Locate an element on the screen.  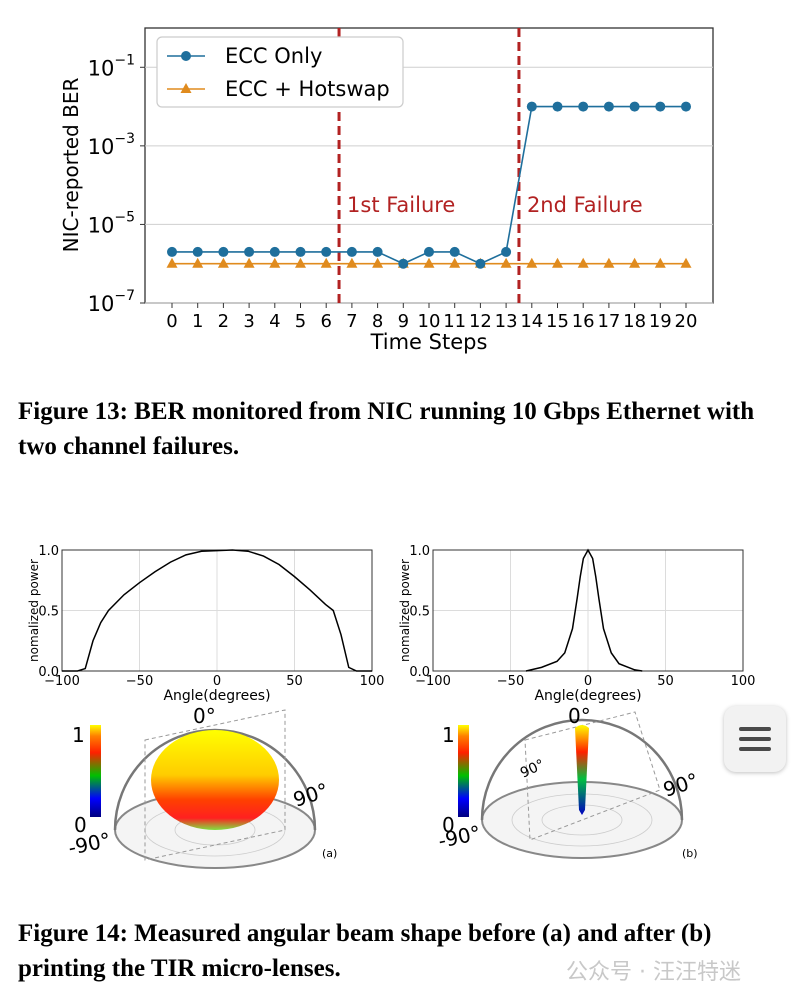
x-tick-label: 15 is located at coordinates (557, 321).